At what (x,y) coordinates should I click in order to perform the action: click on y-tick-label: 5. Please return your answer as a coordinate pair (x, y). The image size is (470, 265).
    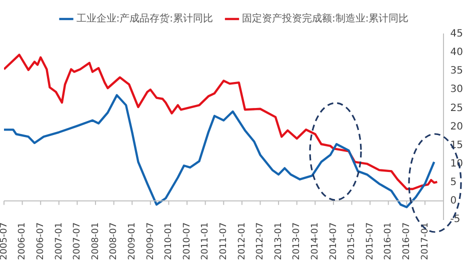
    Looking at the image, I should click on (453, 182).